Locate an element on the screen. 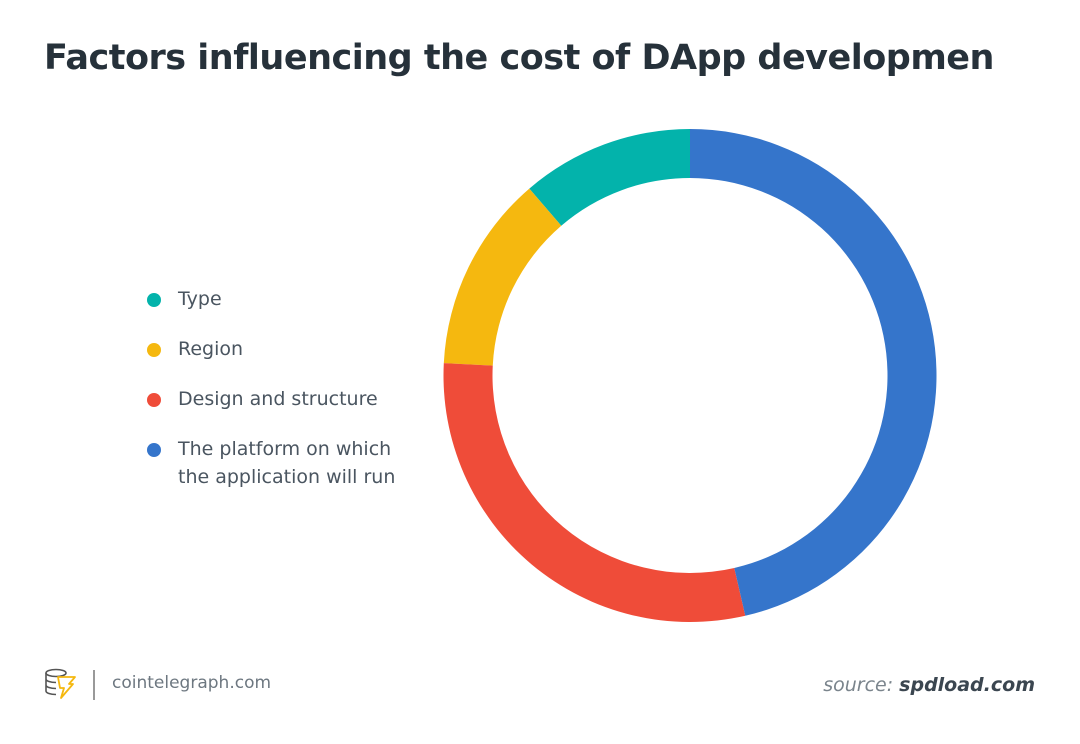  legend-label: Design and structure is located at coordinates (278, 399).